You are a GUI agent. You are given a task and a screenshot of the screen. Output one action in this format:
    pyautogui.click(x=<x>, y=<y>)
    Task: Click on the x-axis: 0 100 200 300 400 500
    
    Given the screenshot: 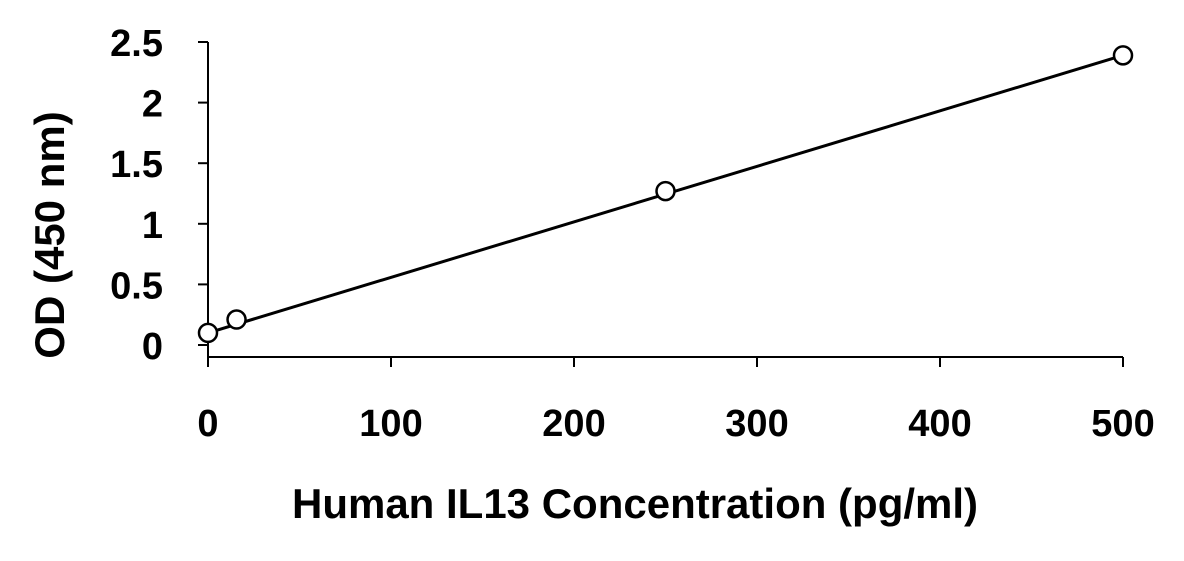 What is the action you would take?
    pyautogui.click(x=676, y=400)
    